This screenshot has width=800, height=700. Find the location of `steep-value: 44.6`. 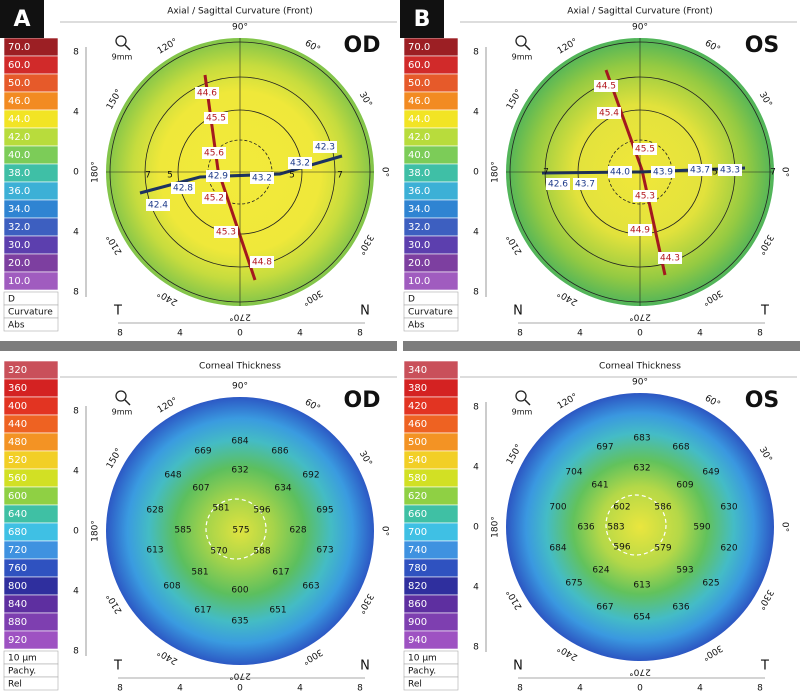

steep-value: 44.6 is located at coordinates (207, 94).